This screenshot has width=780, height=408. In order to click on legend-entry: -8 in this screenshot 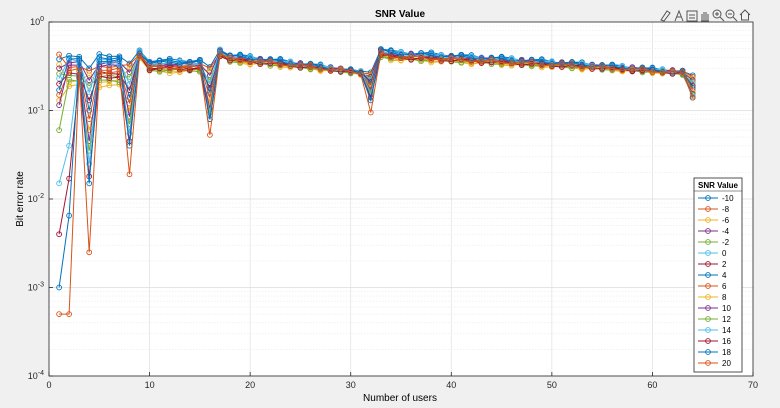, I will do `click(714, 209)`.